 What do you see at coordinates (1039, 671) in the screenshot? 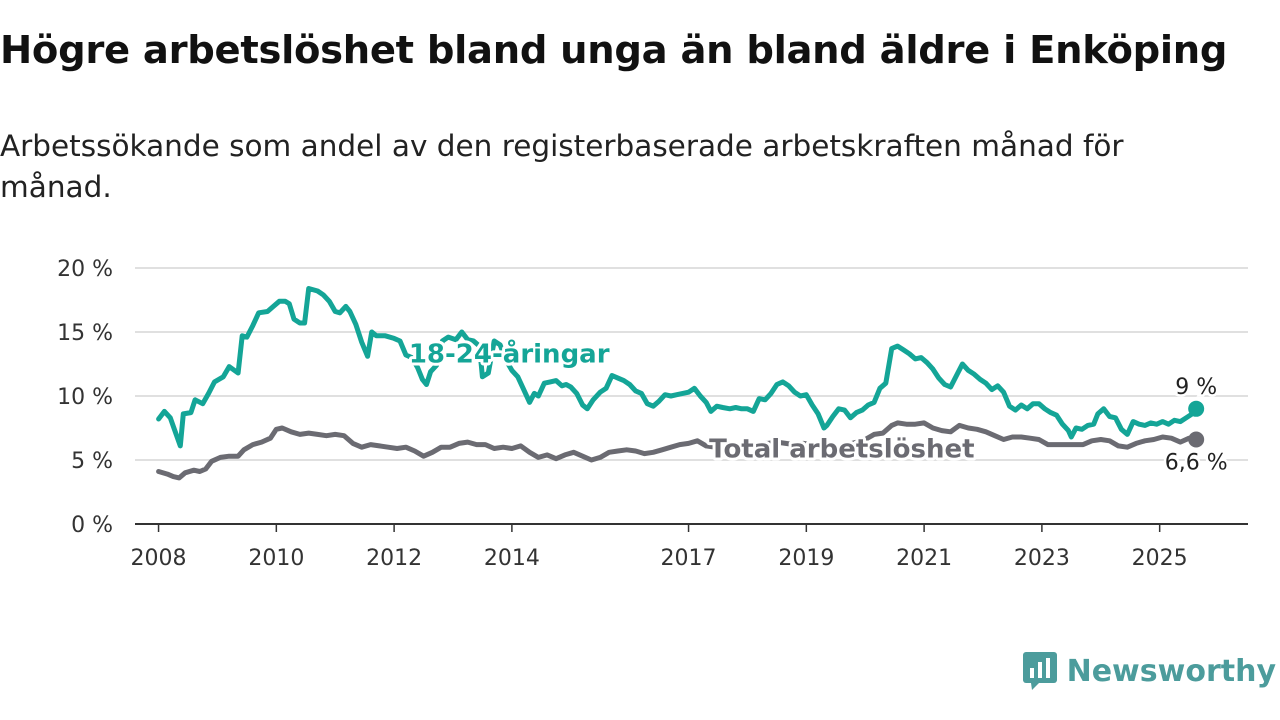
I see `newsworthy-logo-icon` at bounding box center [1039, 671].